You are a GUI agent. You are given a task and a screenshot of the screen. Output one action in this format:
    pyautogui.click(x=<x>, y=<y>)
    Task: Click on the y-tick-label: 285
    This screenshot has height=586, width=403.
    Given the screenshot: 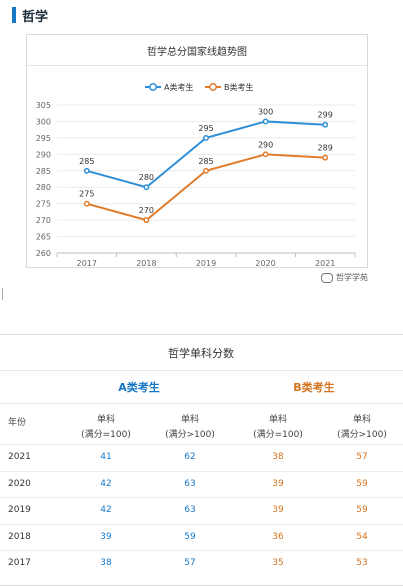 What is the action you would take?
    pyautogui.click(x=43, y=171)
    